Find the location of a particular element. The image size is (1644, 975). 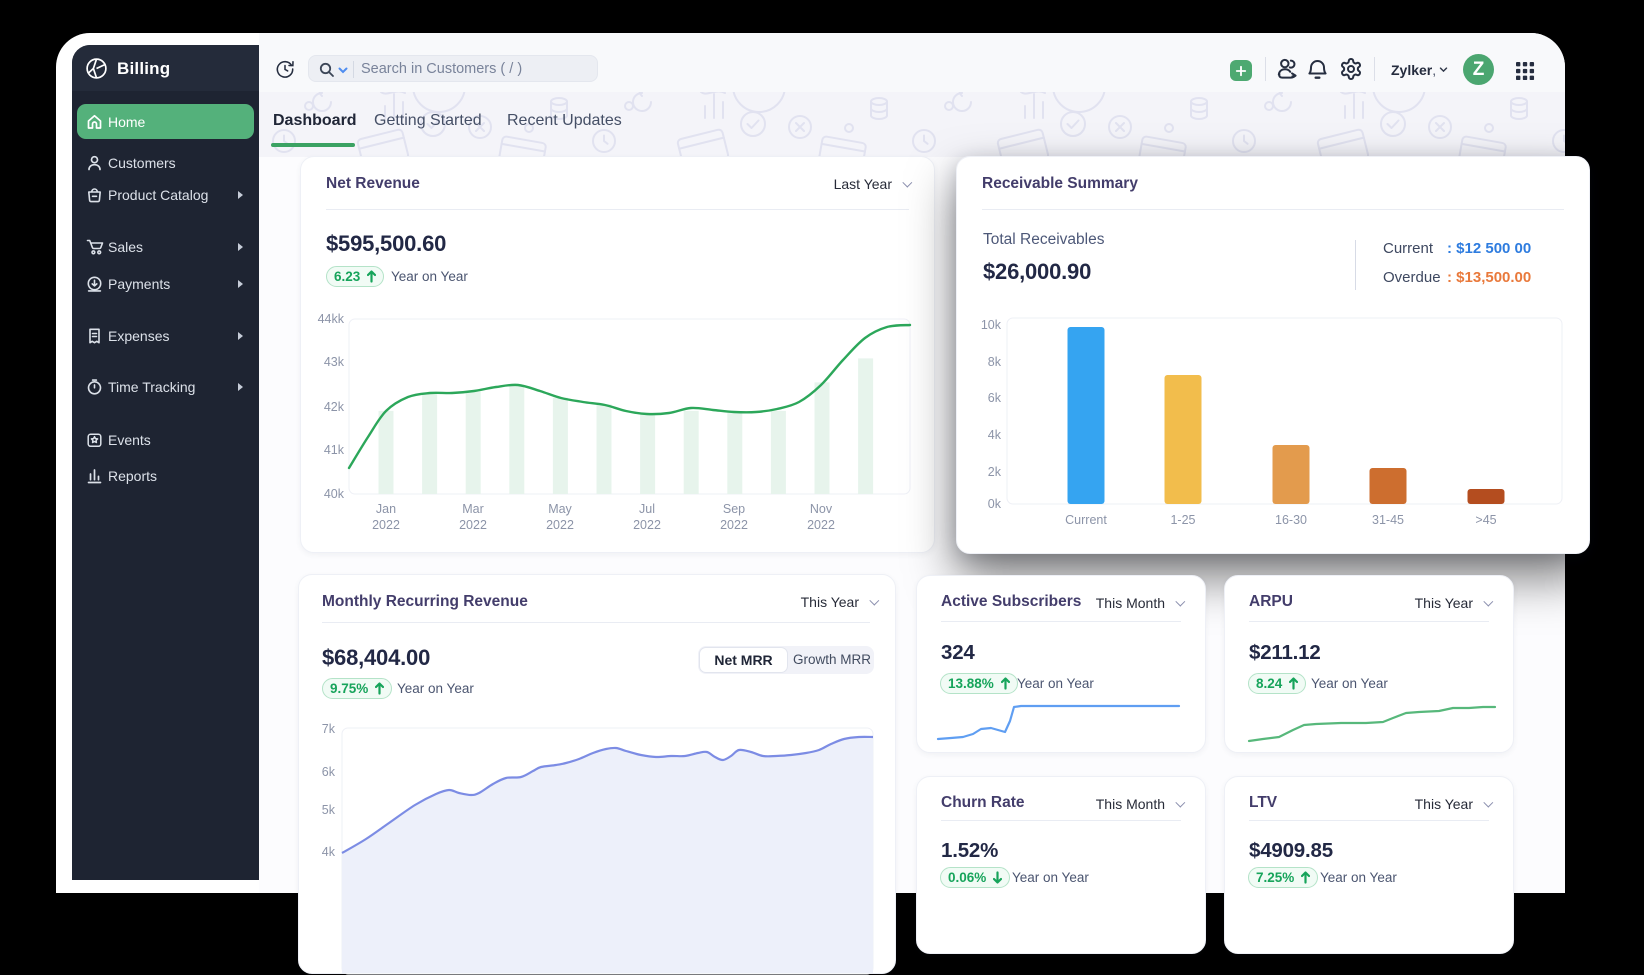

svg-text: 2k is located at coordinates (995, 472).